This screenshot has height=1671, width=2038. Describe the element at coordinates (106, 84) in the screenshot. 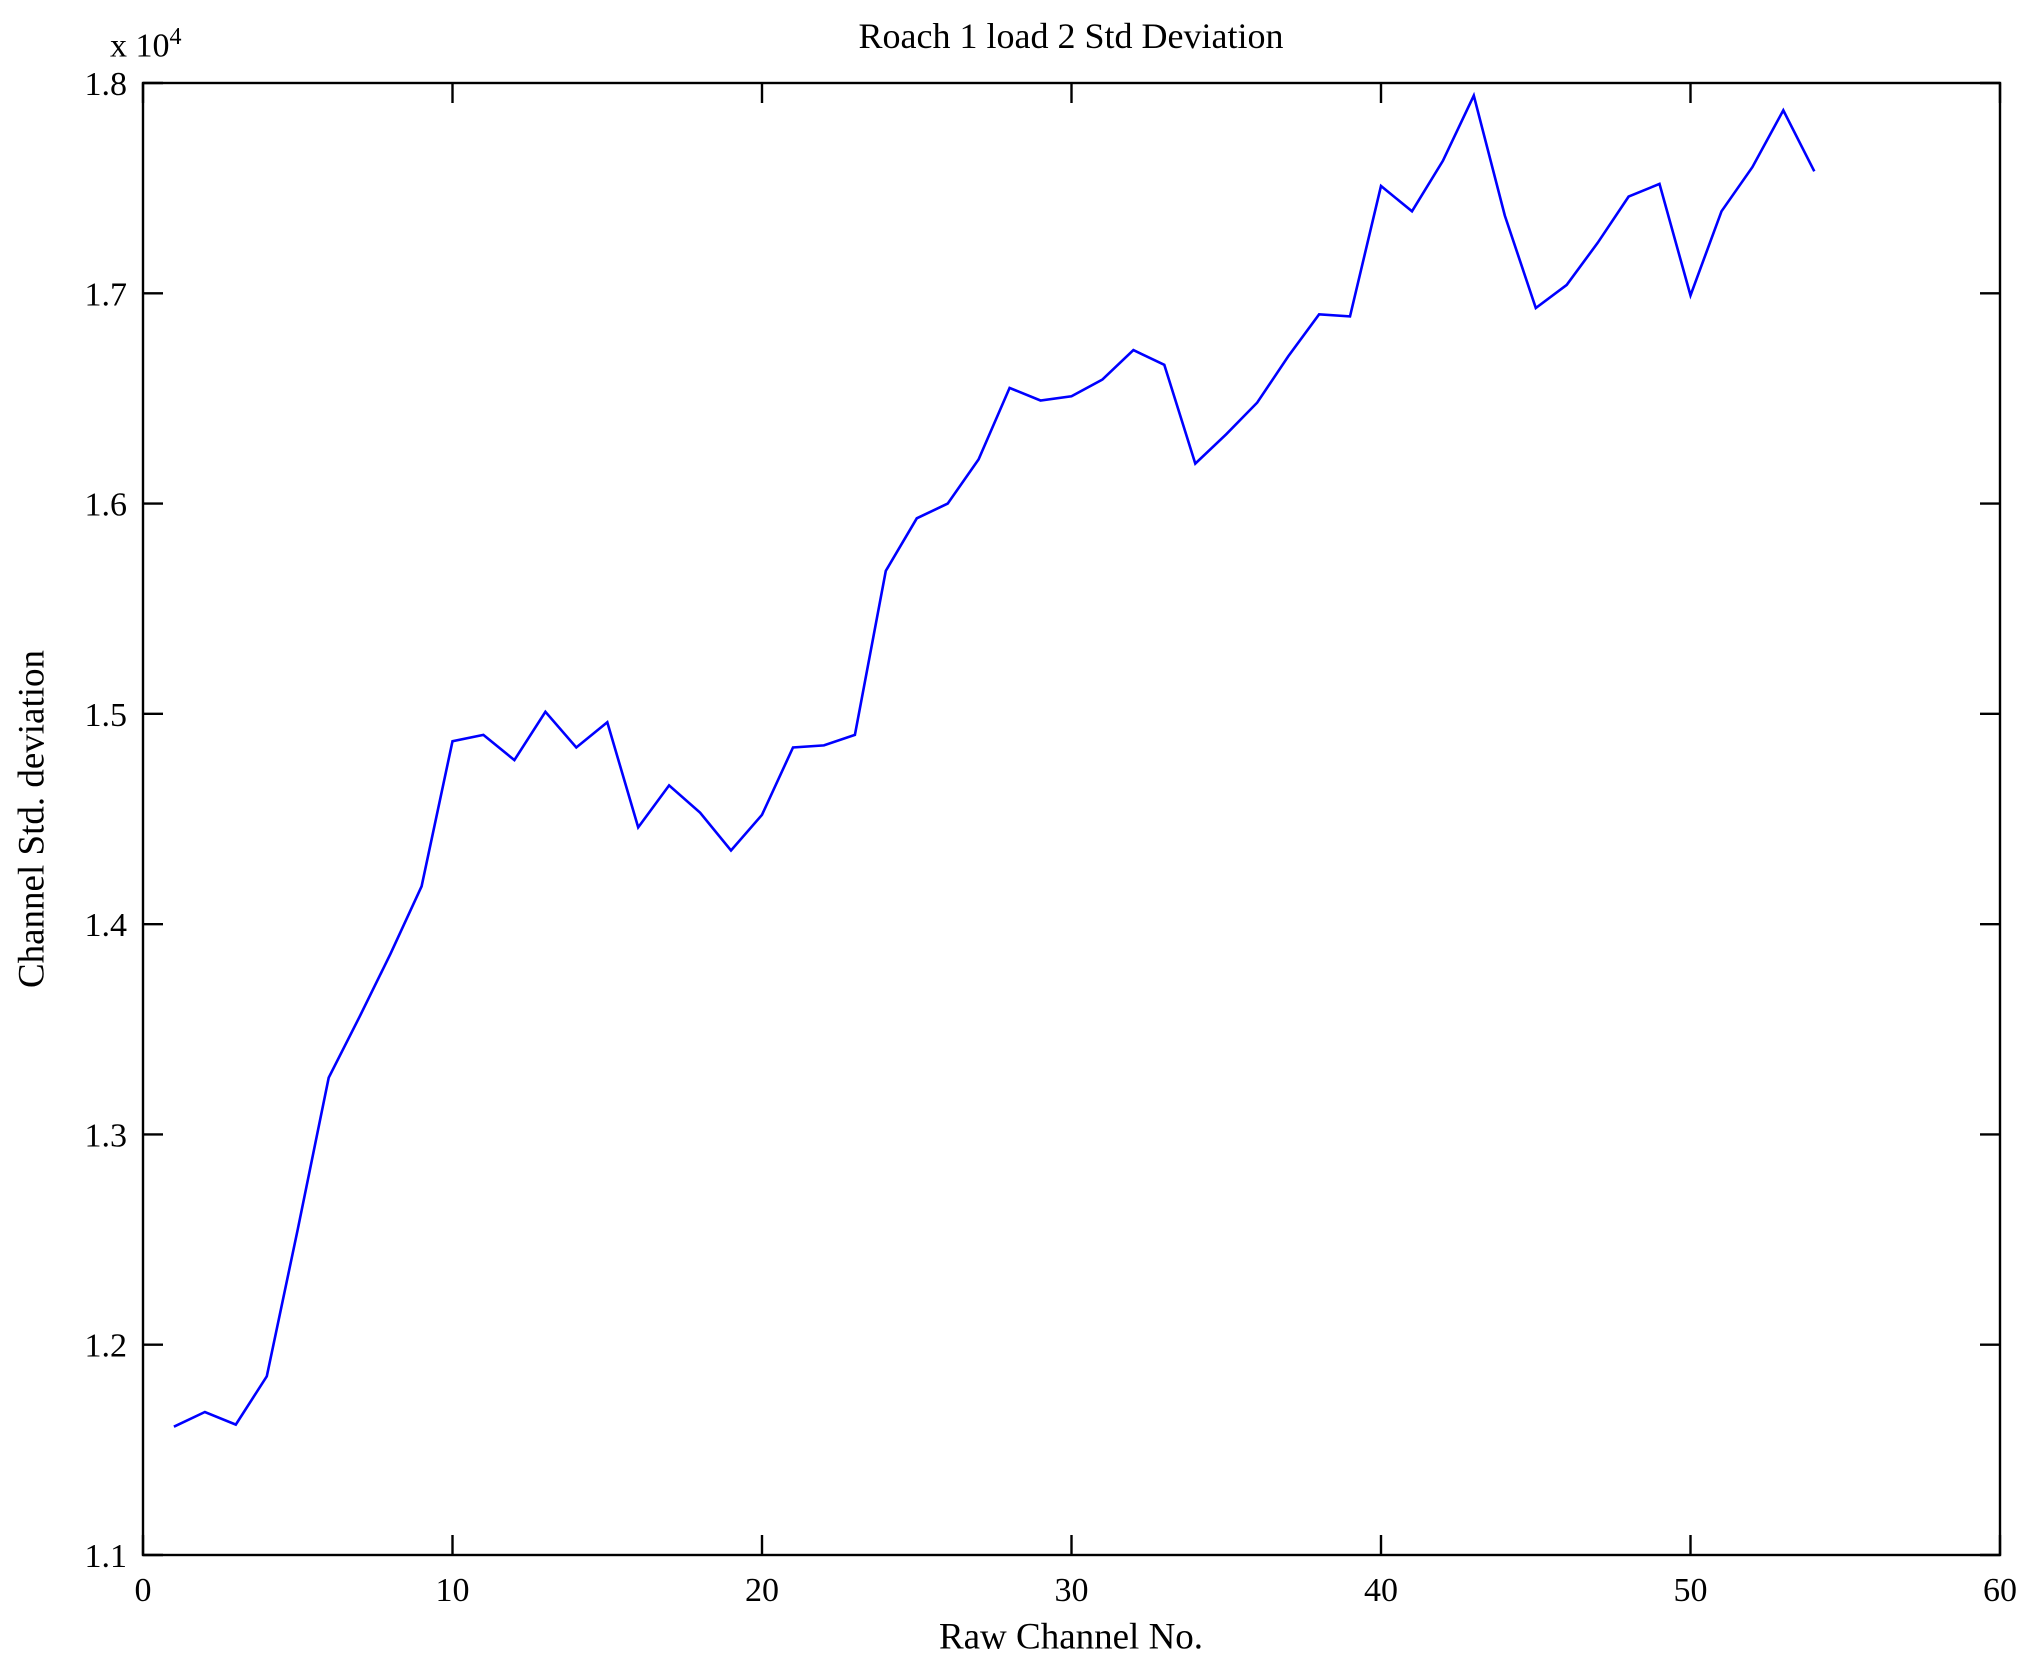

I see `y-tick-label: 1.8` at that location.